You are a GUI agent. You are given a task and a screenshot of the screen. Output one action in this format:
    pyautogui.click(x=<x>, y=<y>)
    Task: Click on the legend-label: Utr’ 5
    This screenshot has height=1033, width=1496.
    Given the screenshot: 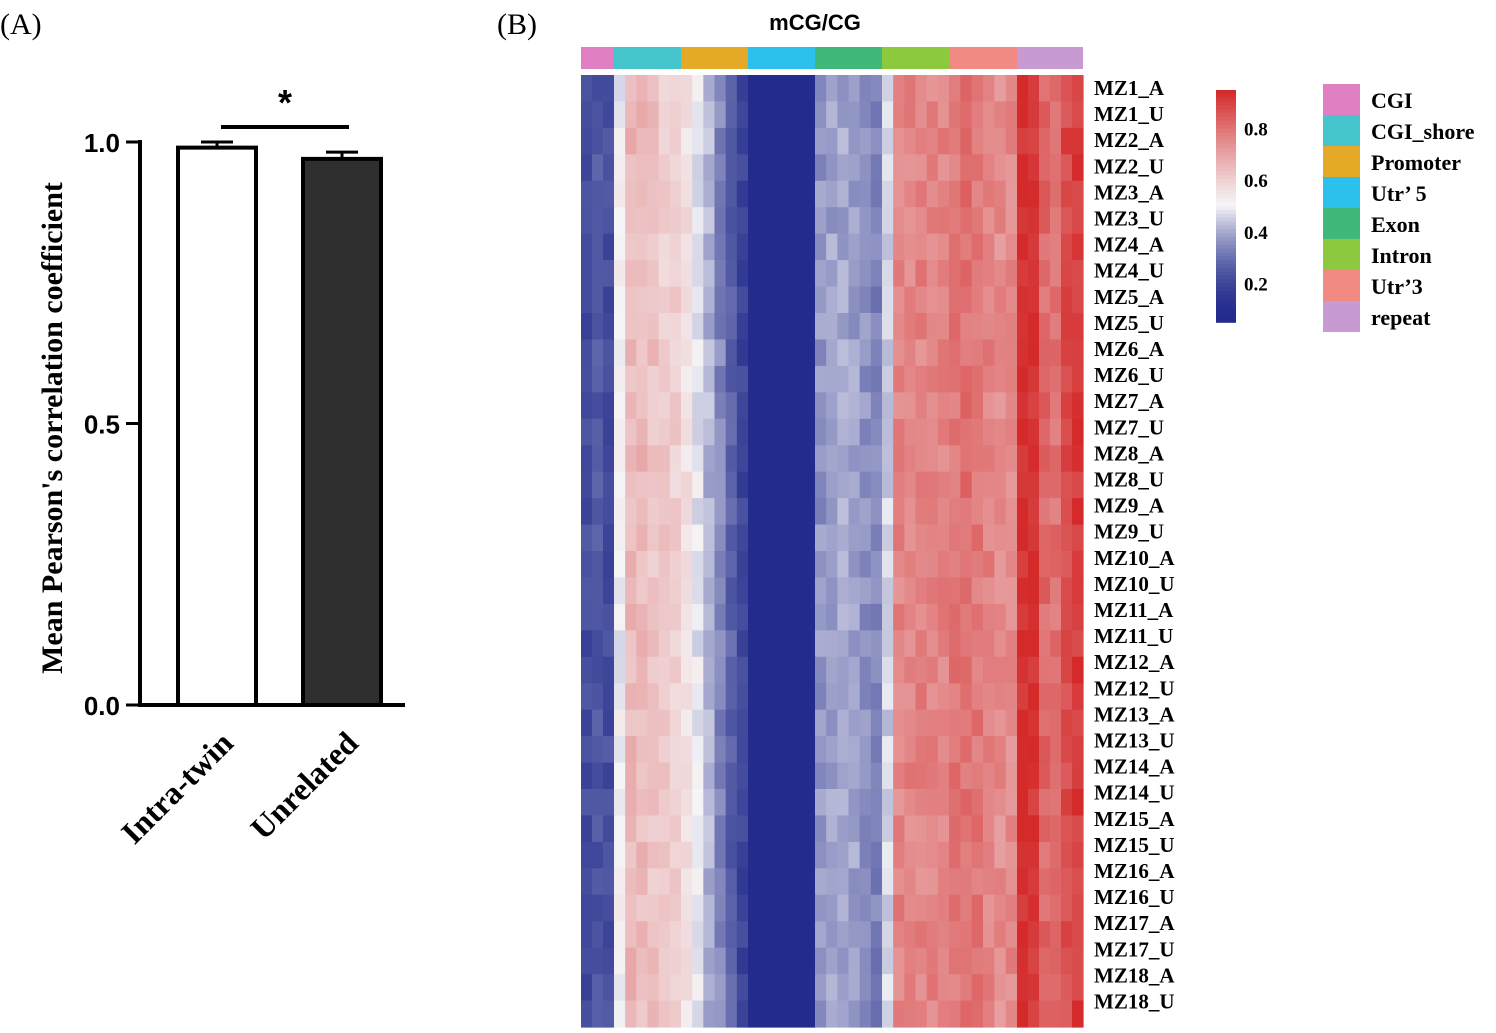 What is the action you would take?
    pyautogui.click(x=1399, y=193)
    